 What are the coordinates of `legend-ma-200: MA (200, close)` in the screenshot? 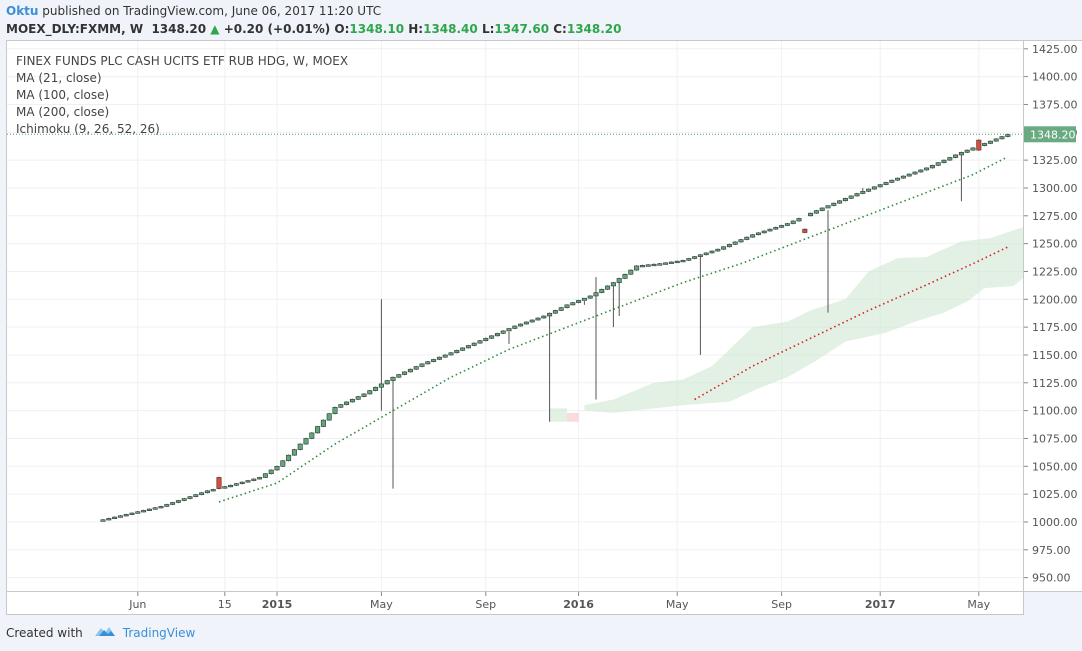 It's located at (63, 112).